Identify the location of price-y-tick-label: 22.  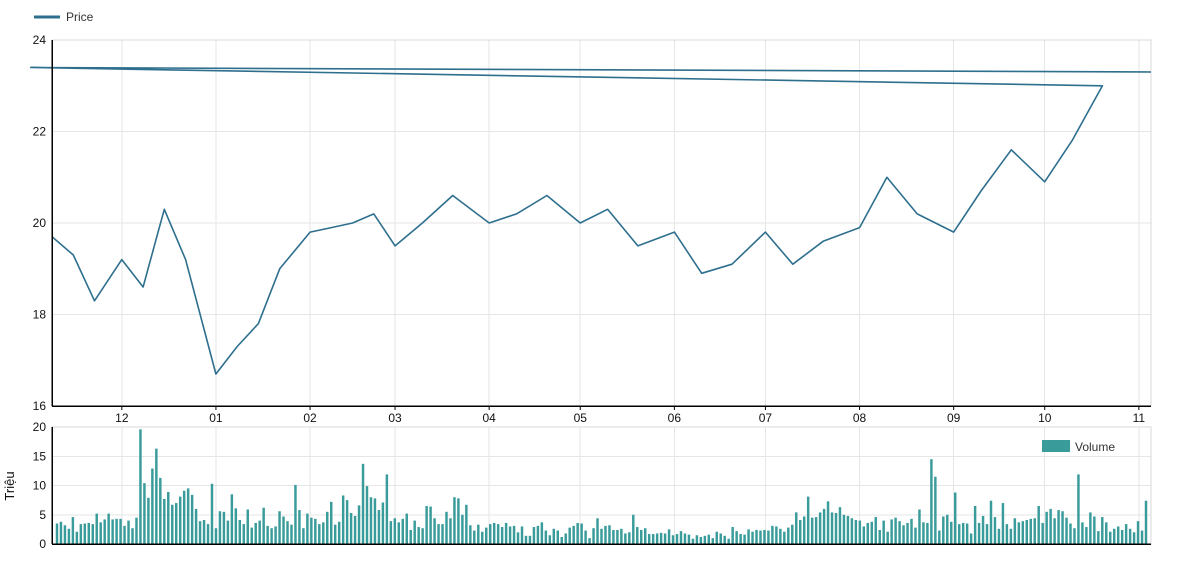
(40, 132).